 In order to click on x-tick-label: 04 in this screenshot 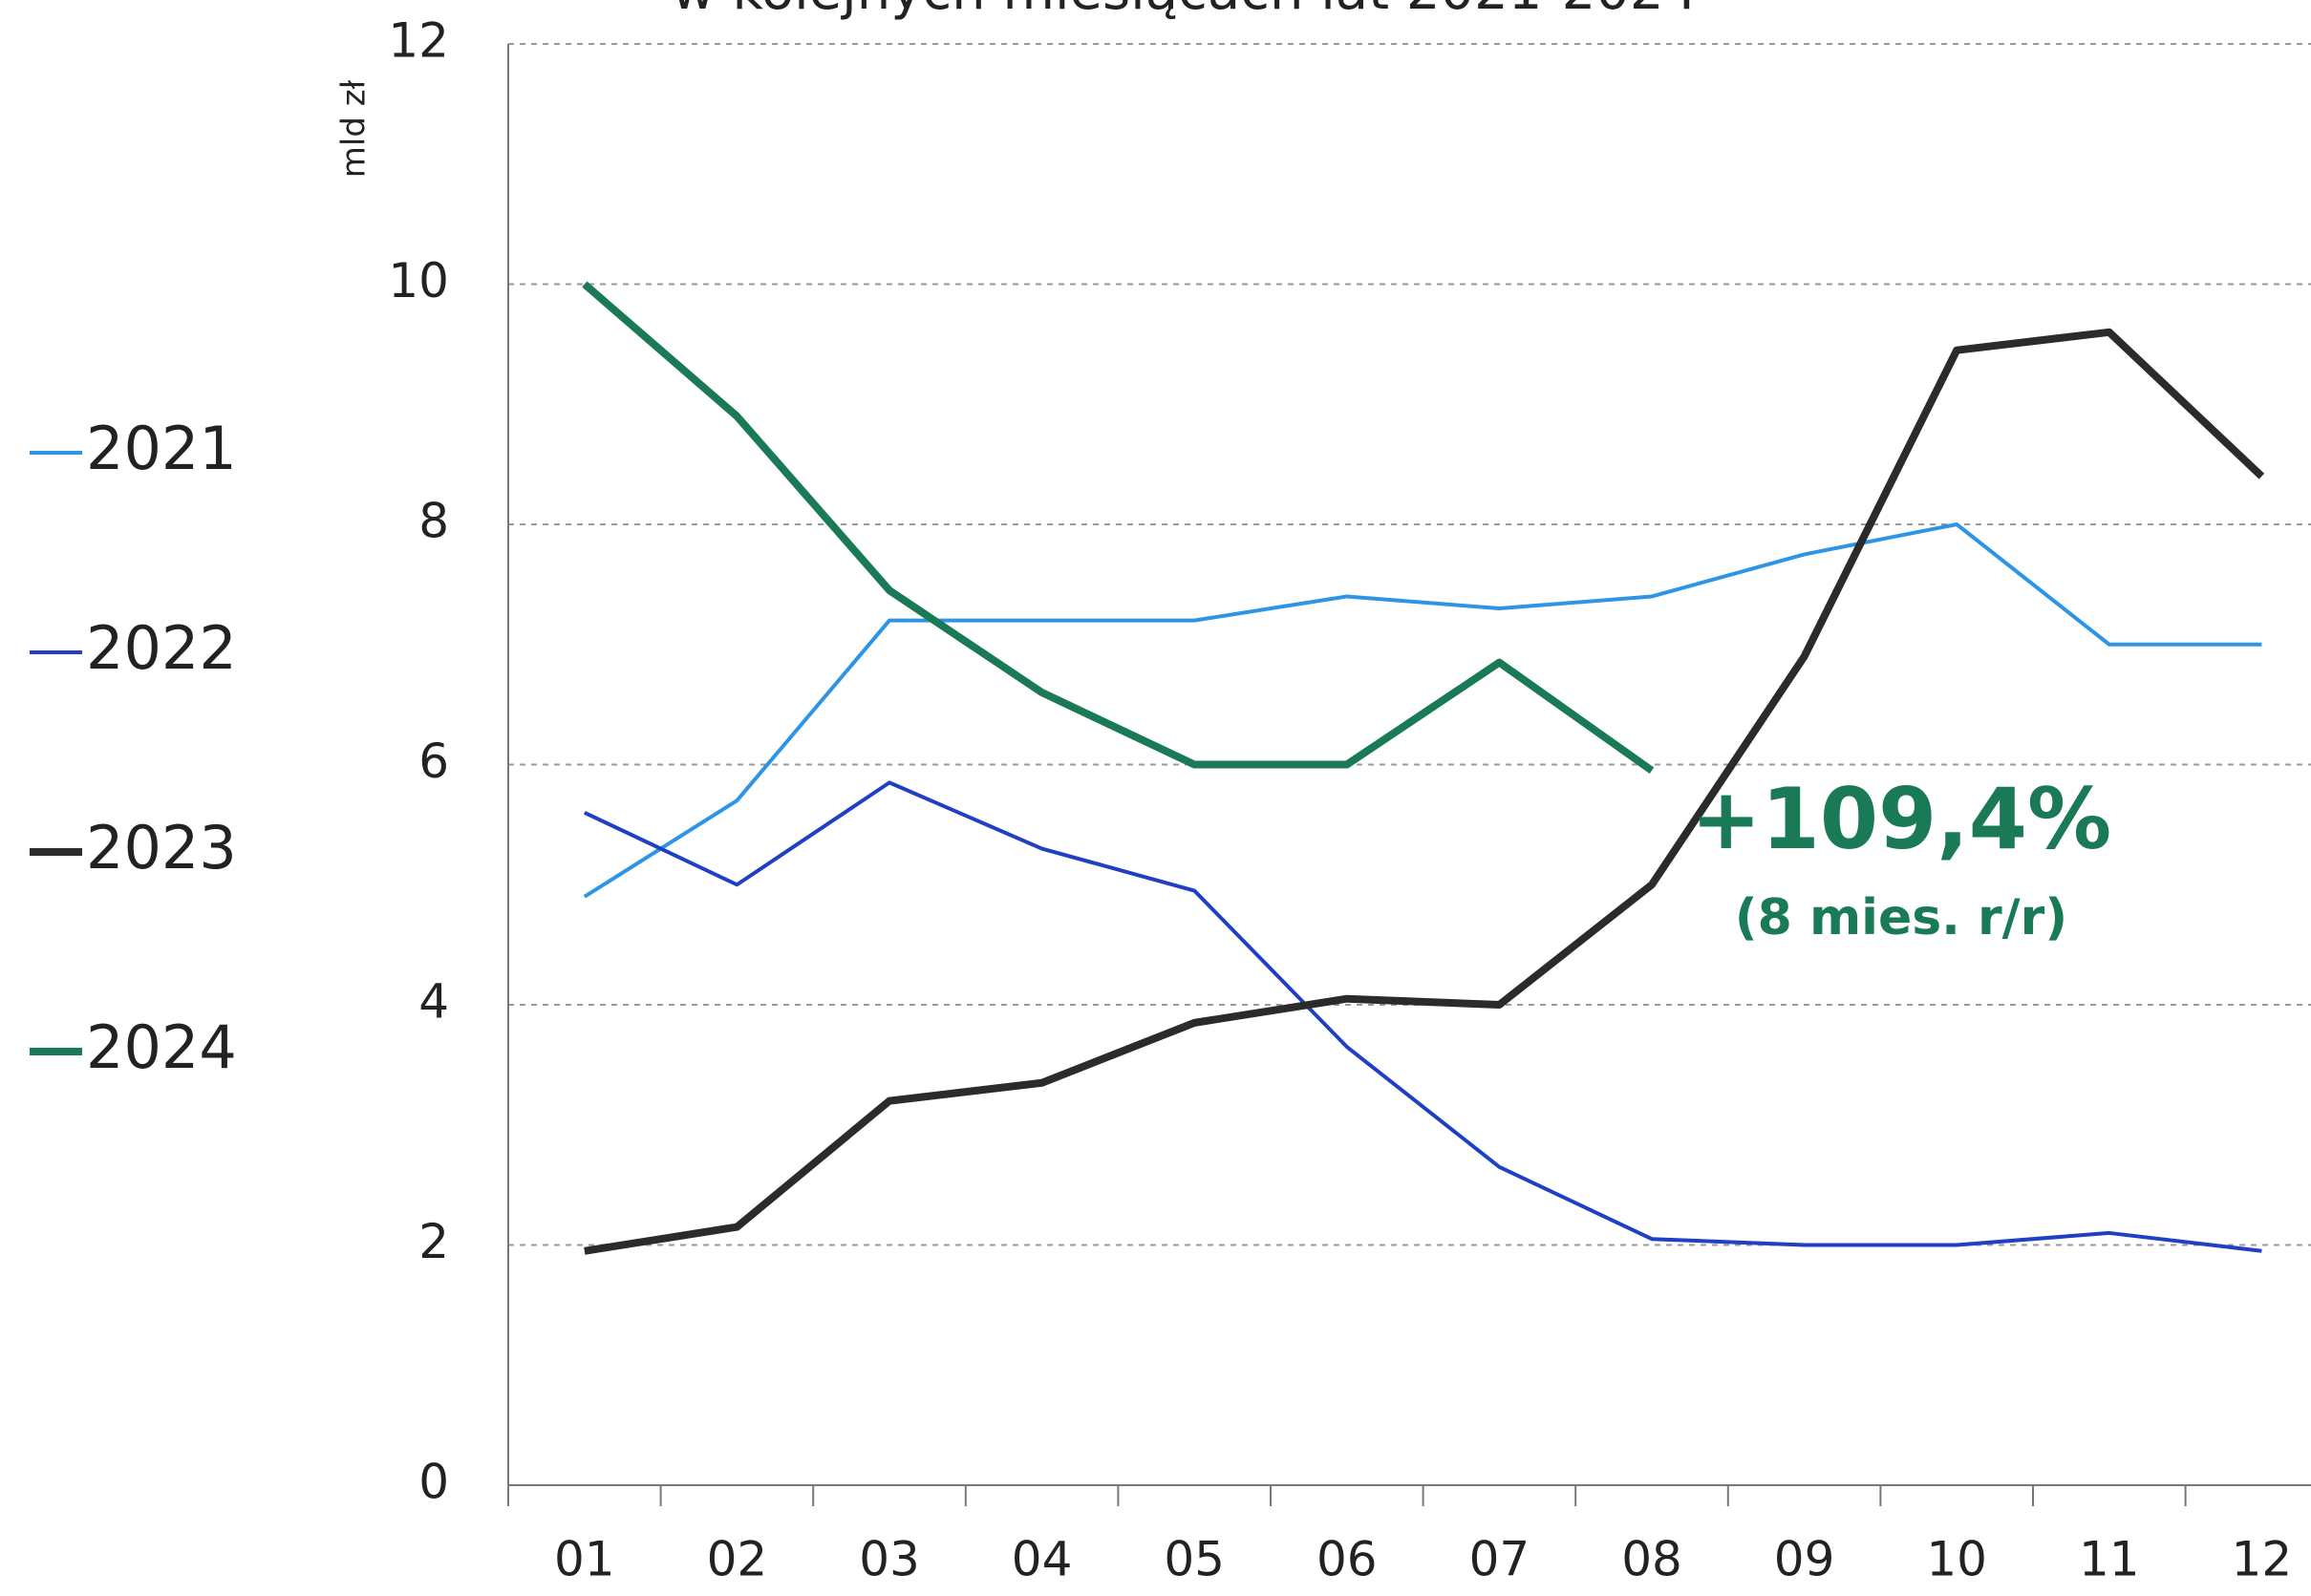, I will do `click(1042, 1559)`.